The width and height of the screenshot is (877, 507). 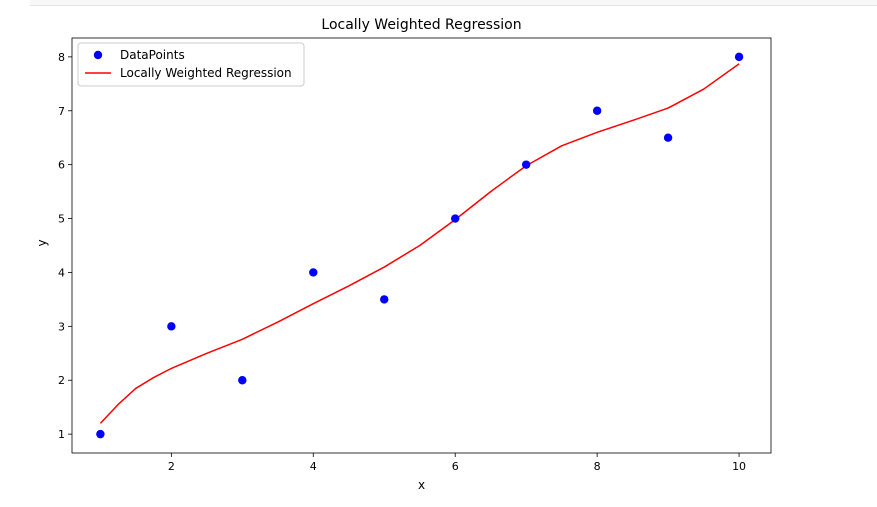 I want to click on x-tick-label: 4, so click(x=313, y=466).